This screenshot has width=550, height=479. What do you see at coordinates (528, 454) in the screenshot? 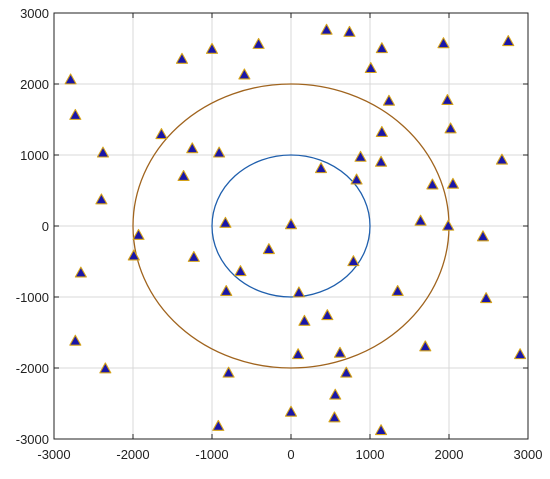
I see `x-tick-label: 3000` at bounding box center [528, 454].